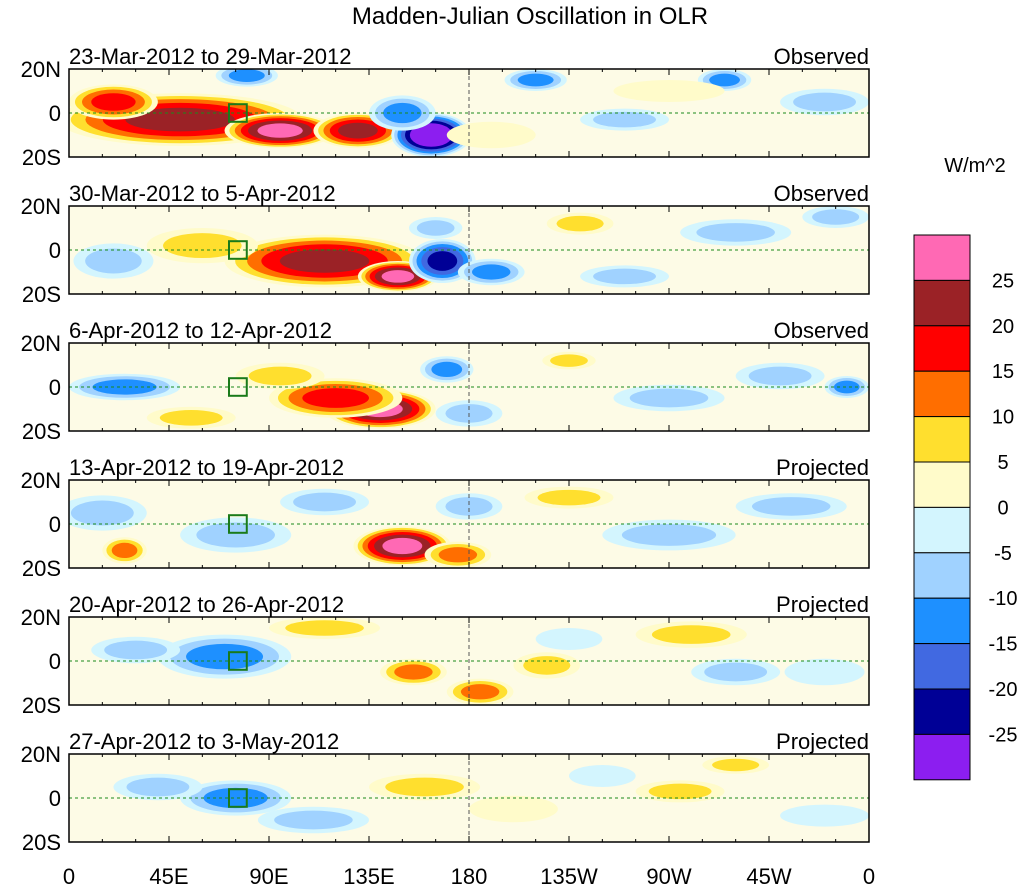  What do you see at coordinates (445, 381) in the screenshot?
I see `map-panel: 20N 0 20S 6-Apr-2012 to 12-Apr-2012 Observed` at bounding box center [445, 381].